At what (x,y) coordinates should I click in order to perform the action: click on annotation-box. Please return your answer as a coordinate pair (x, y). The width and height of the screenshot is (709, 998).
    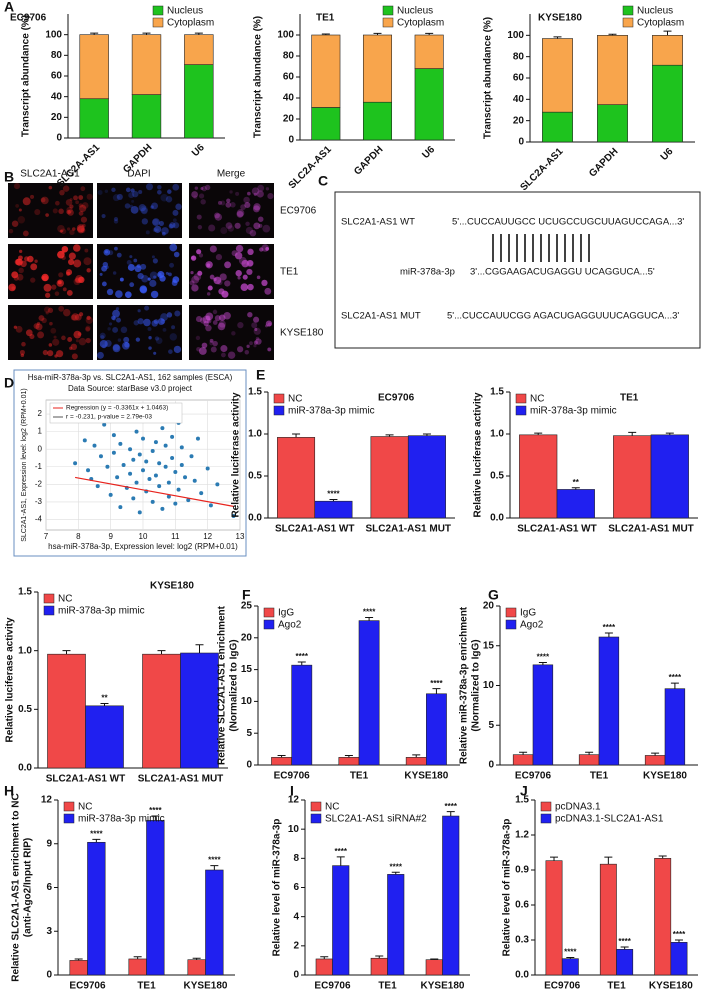
    Looking at the image, I should click on (116, 413).